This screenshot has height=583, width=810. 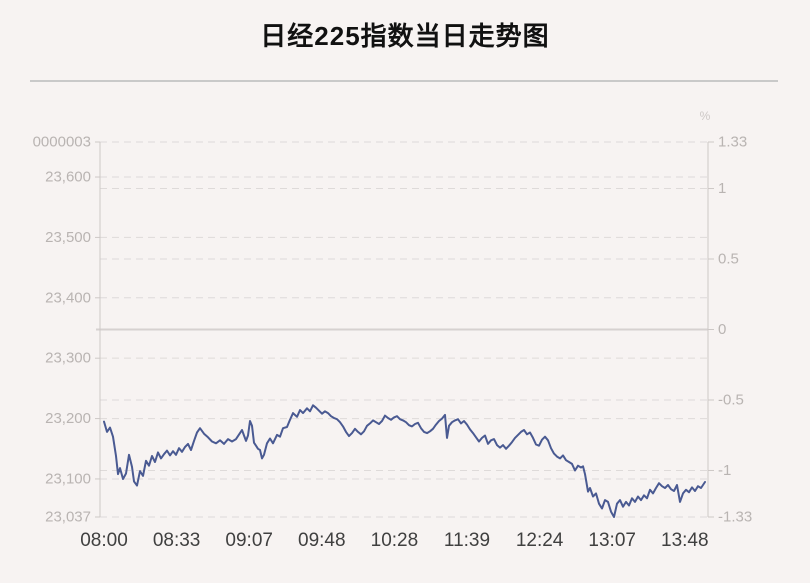 I want to click on y-axis-left-label: 23,600, so click(x=68, y=177).